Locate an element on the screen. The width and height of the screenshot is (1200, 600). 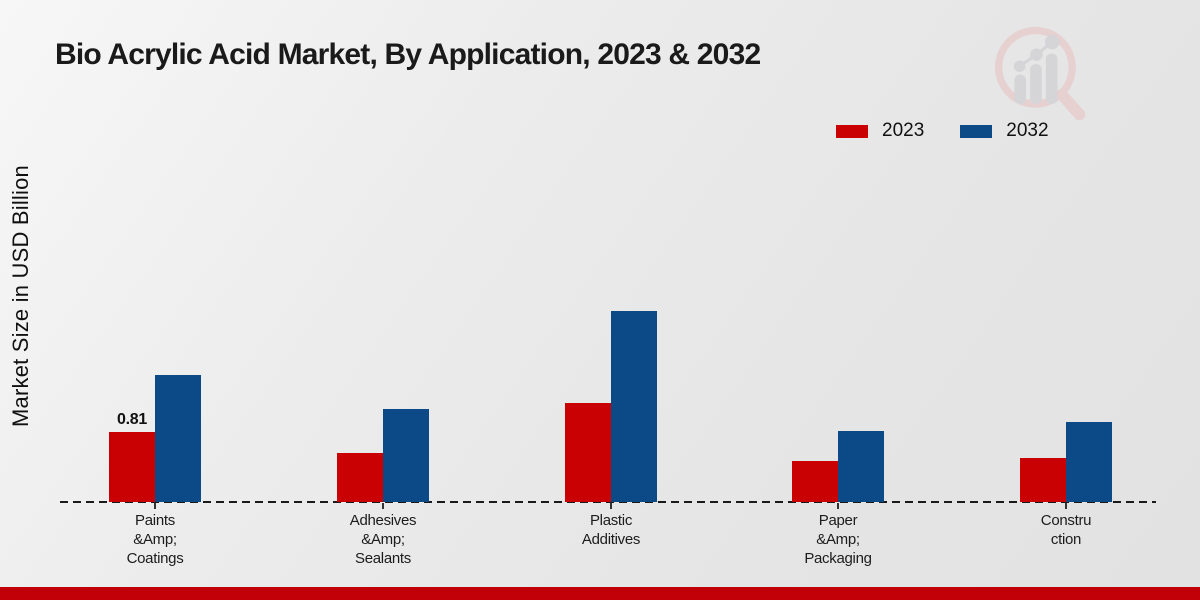
legend-item-2023: 2023 is located at coordinates (880, 131).